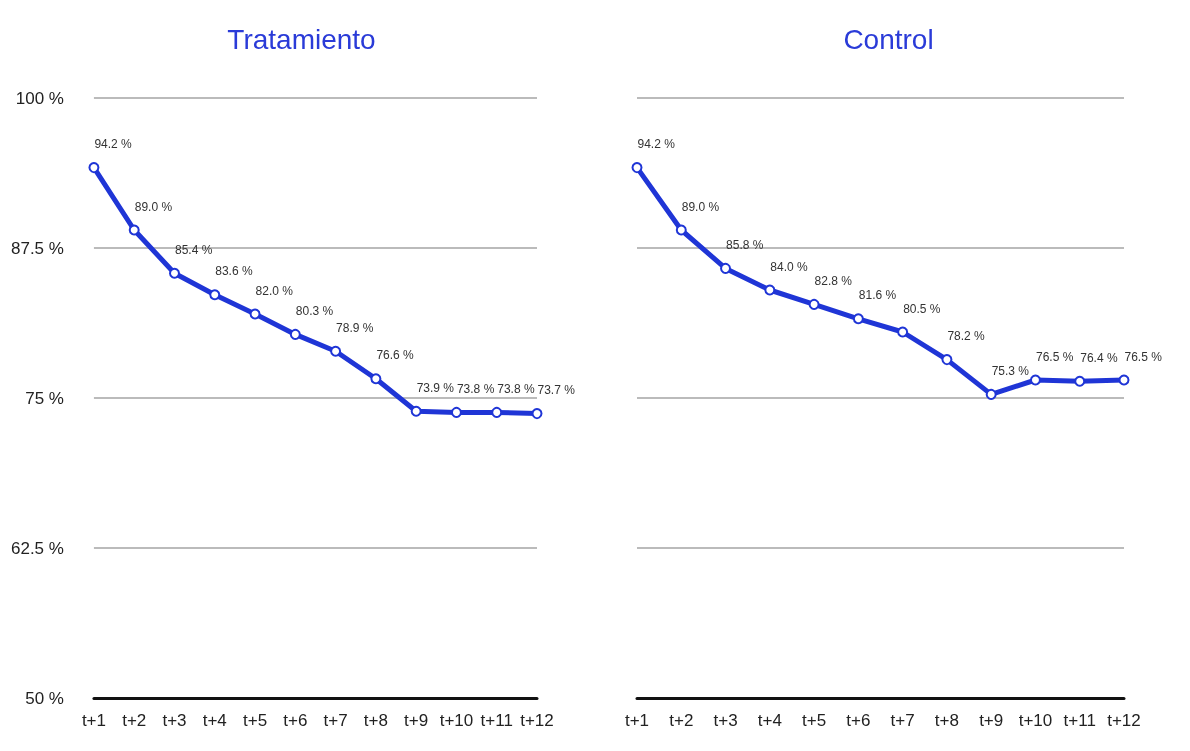  I want to click on data-label: 73.9 %, so click(435, 387).